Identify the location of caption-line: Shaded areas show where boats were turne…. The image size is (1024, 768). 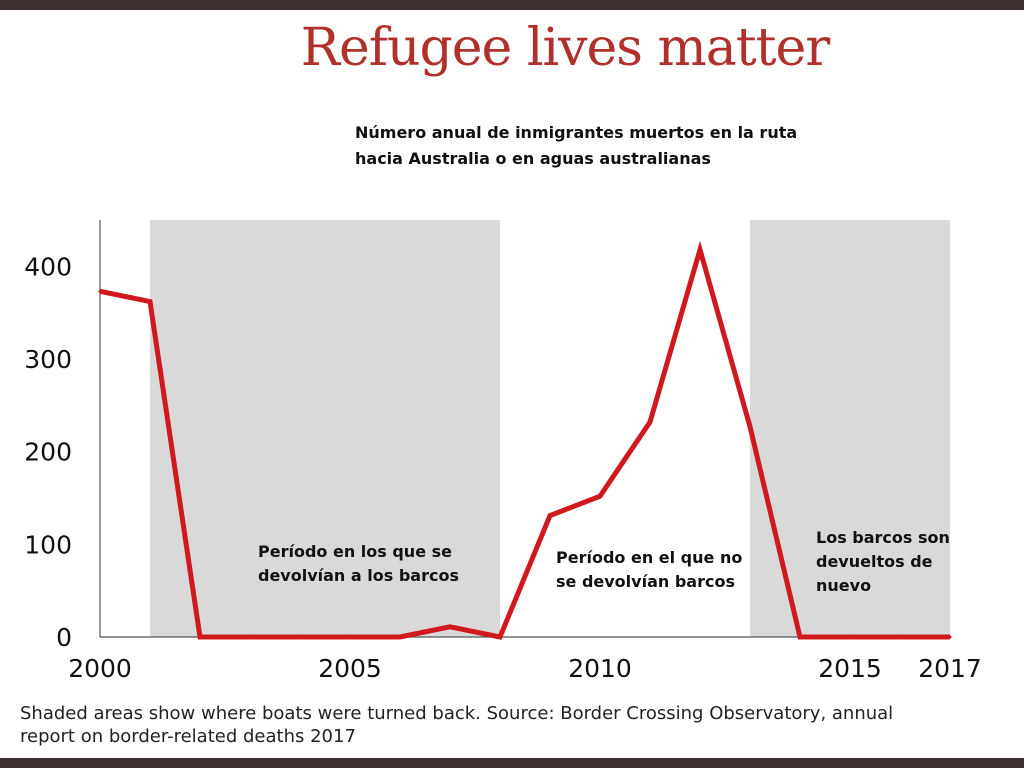
(457, 713).